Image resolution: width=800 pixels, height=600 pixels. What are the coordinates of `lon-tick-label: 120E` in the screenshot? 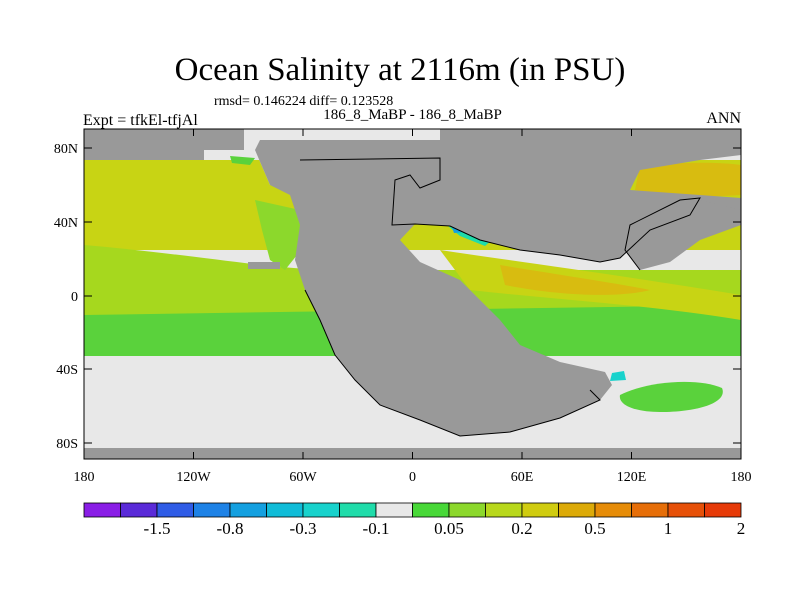 It's located at (632, 477).